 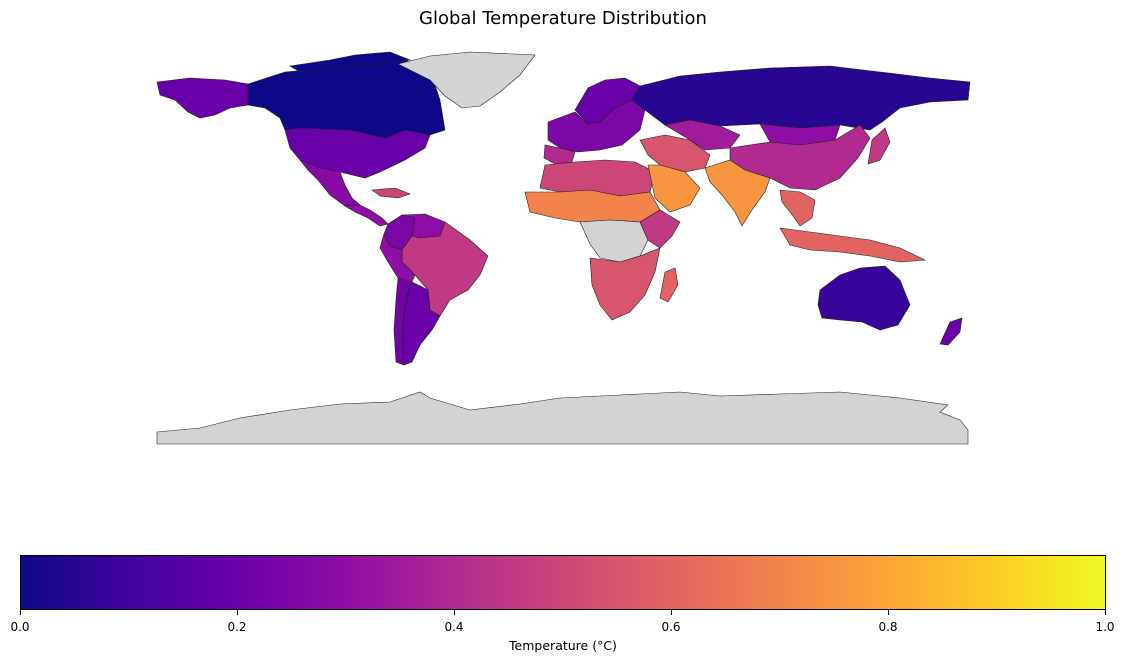 I want to click on region-sahel, so click(x=592, y=206).